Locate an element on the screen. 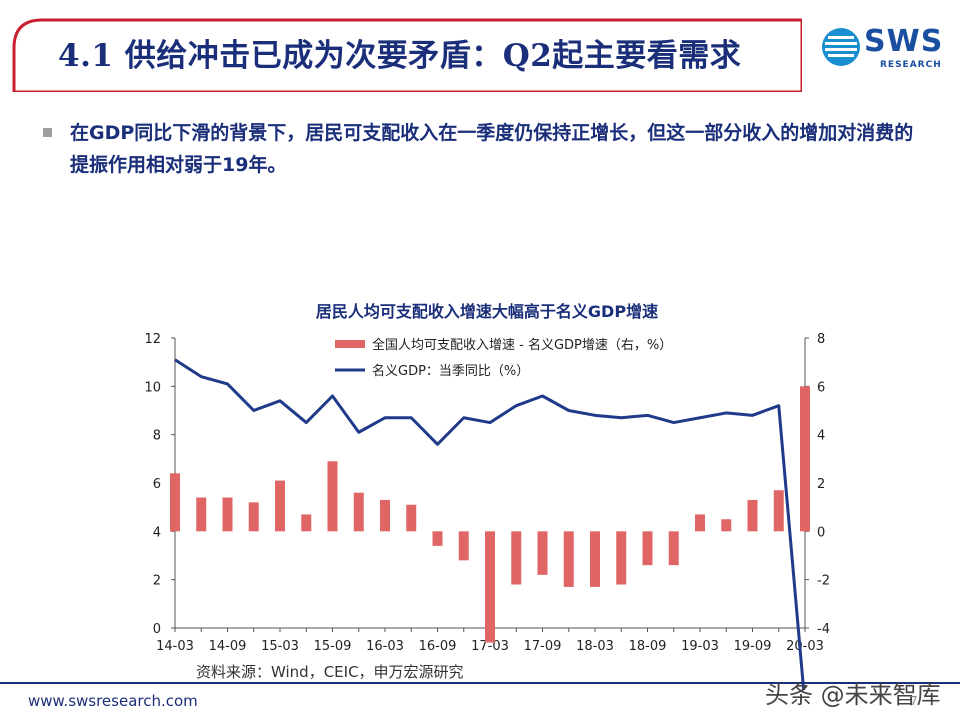 This screenshot has width=960, height=720. footer-divider is located at coordinates (480, 683).